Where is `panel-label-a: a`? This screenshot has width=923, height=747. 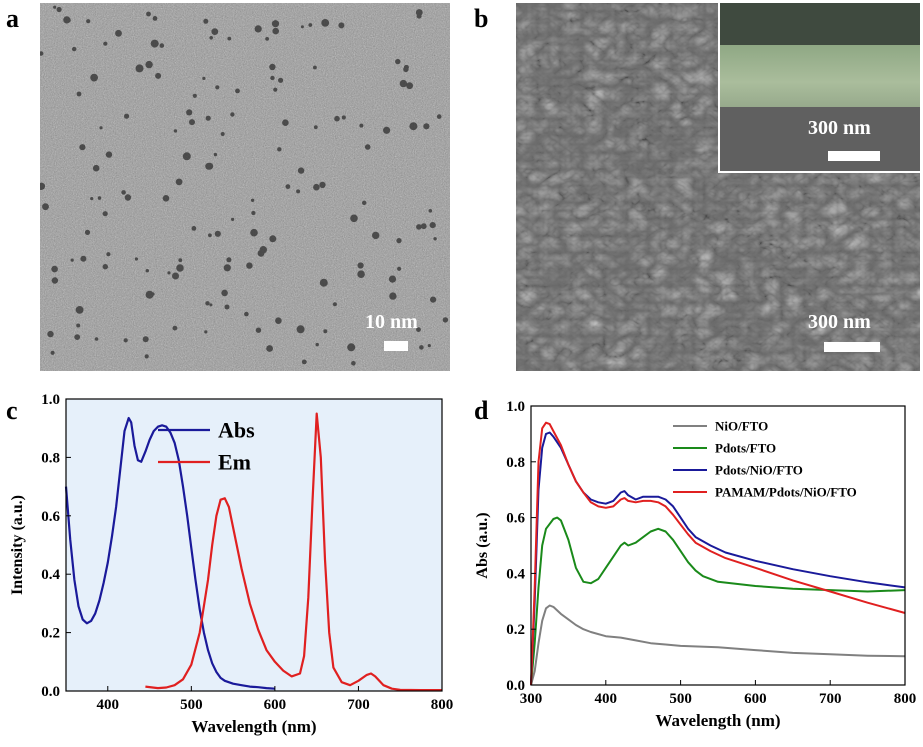
panel-label-a: a is located at coordinates (12, 18).